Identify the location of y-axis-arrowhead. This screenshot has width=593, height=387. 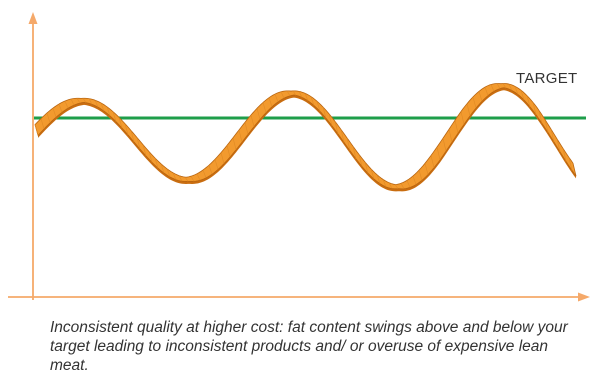
(33, 18).